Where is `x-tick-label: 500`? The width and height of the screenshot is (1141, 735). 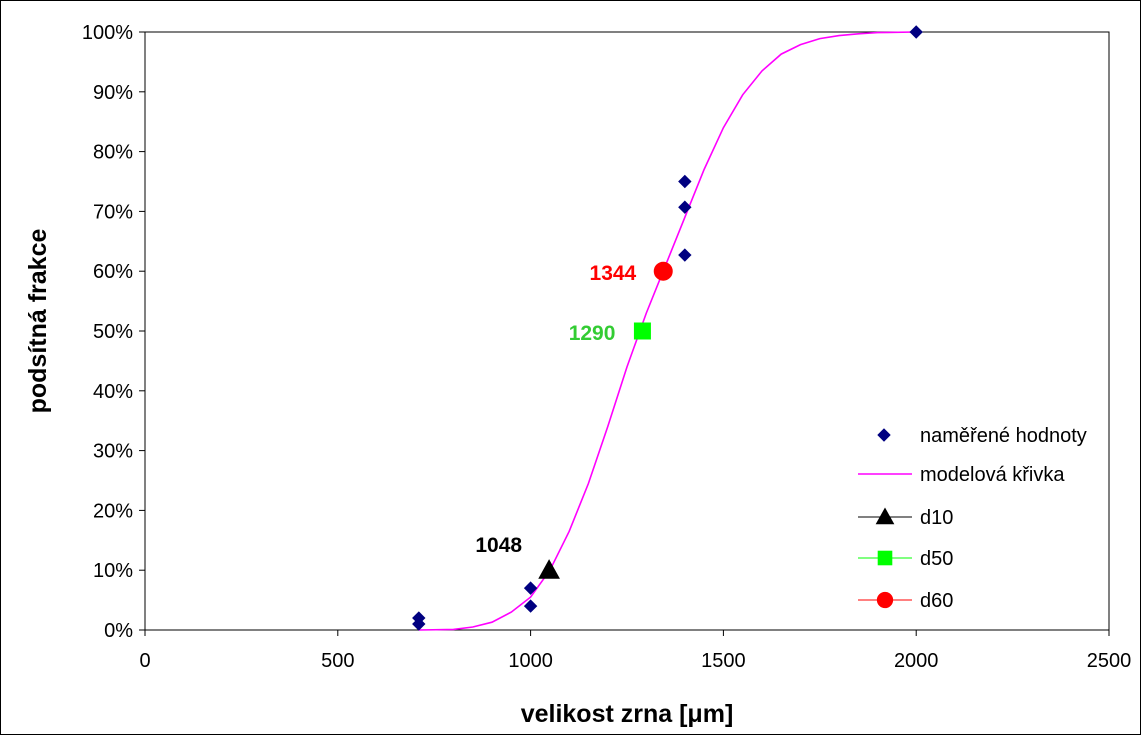 x-tick-label: 500 is located at coordinates (337, 661).